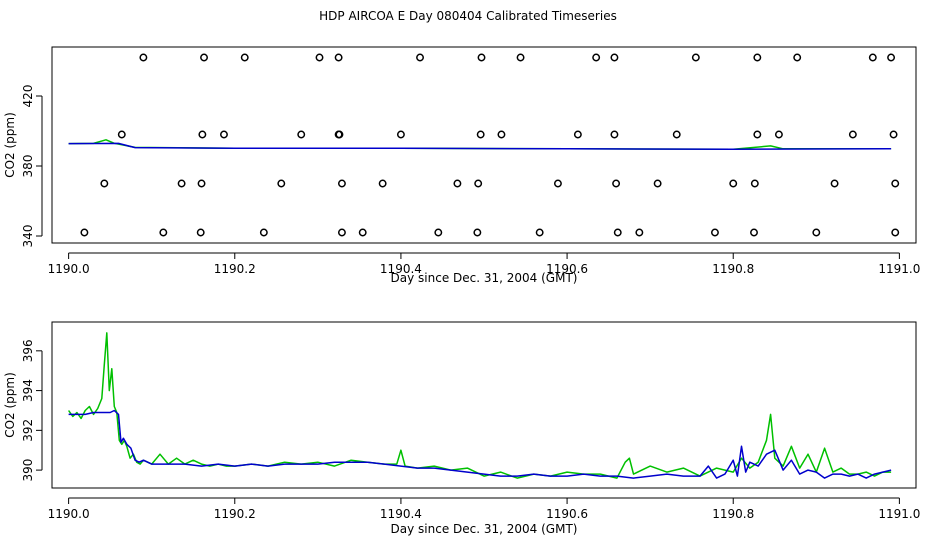 This screenshot has width=936, height=540. I want to click on y-tick-label: 392, so click(28, 430).